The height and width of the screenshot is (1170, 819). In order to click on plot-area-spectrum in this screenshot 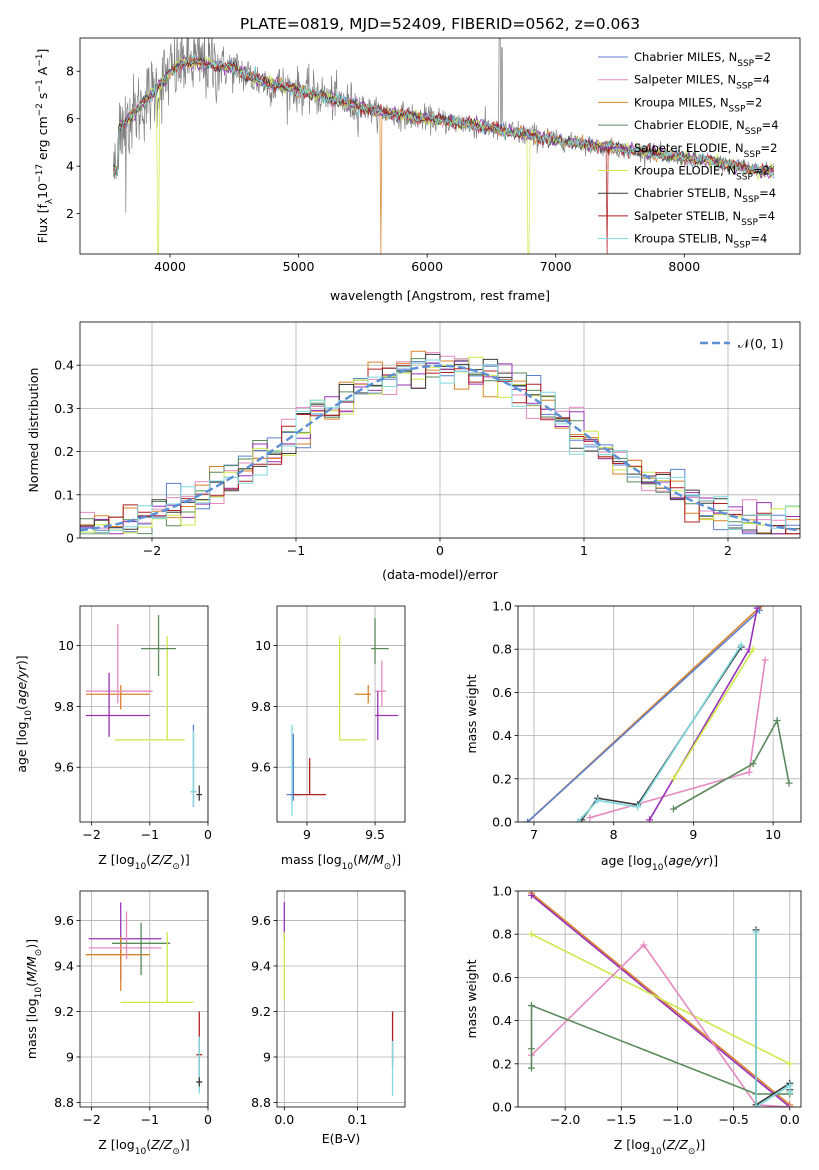, I will do `click(444, 146)`.